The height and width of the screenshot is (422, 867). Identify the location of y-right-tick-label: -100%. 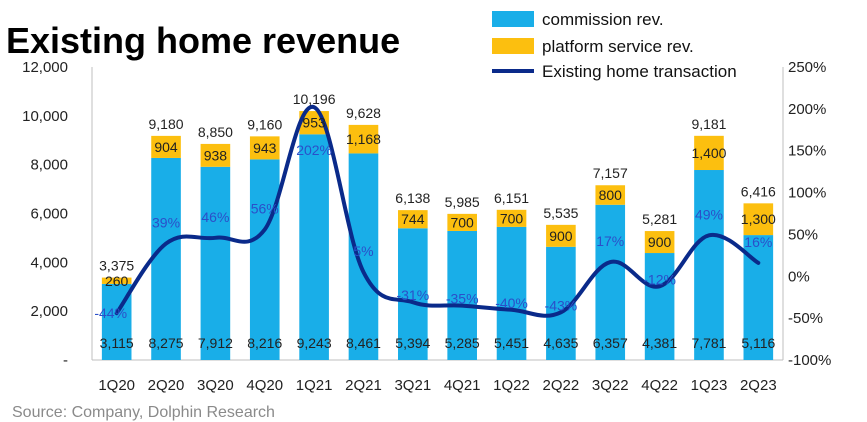
(809, 360).